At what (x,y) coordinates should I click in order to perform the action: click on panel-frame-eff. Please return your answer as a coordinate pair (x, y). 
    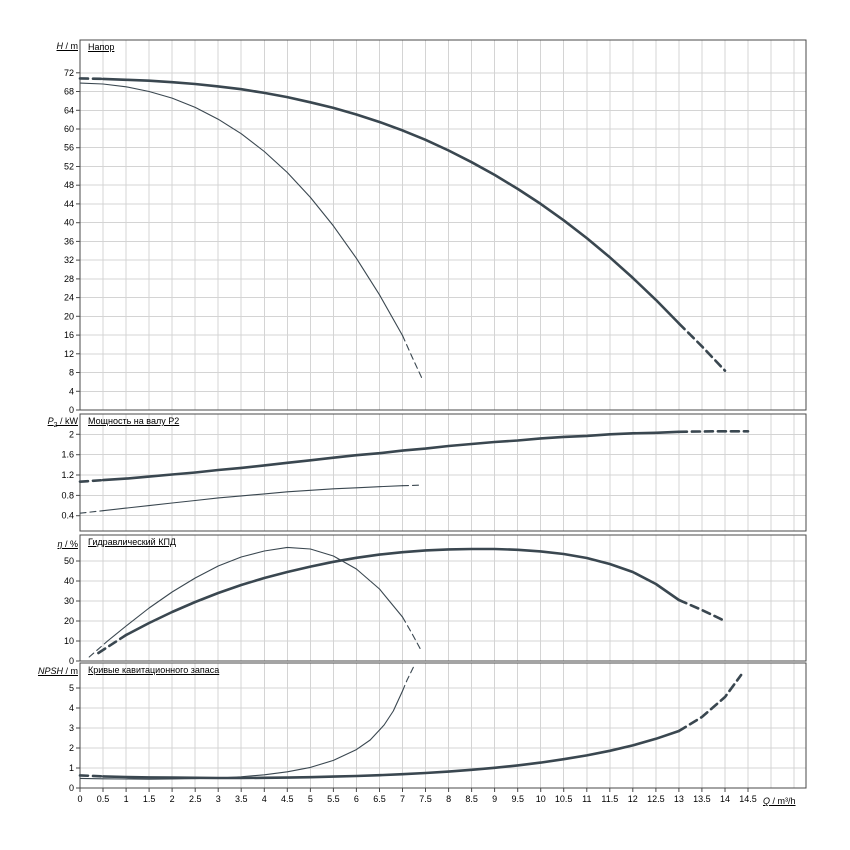
    Looking at the image, I should click on (443, 598).